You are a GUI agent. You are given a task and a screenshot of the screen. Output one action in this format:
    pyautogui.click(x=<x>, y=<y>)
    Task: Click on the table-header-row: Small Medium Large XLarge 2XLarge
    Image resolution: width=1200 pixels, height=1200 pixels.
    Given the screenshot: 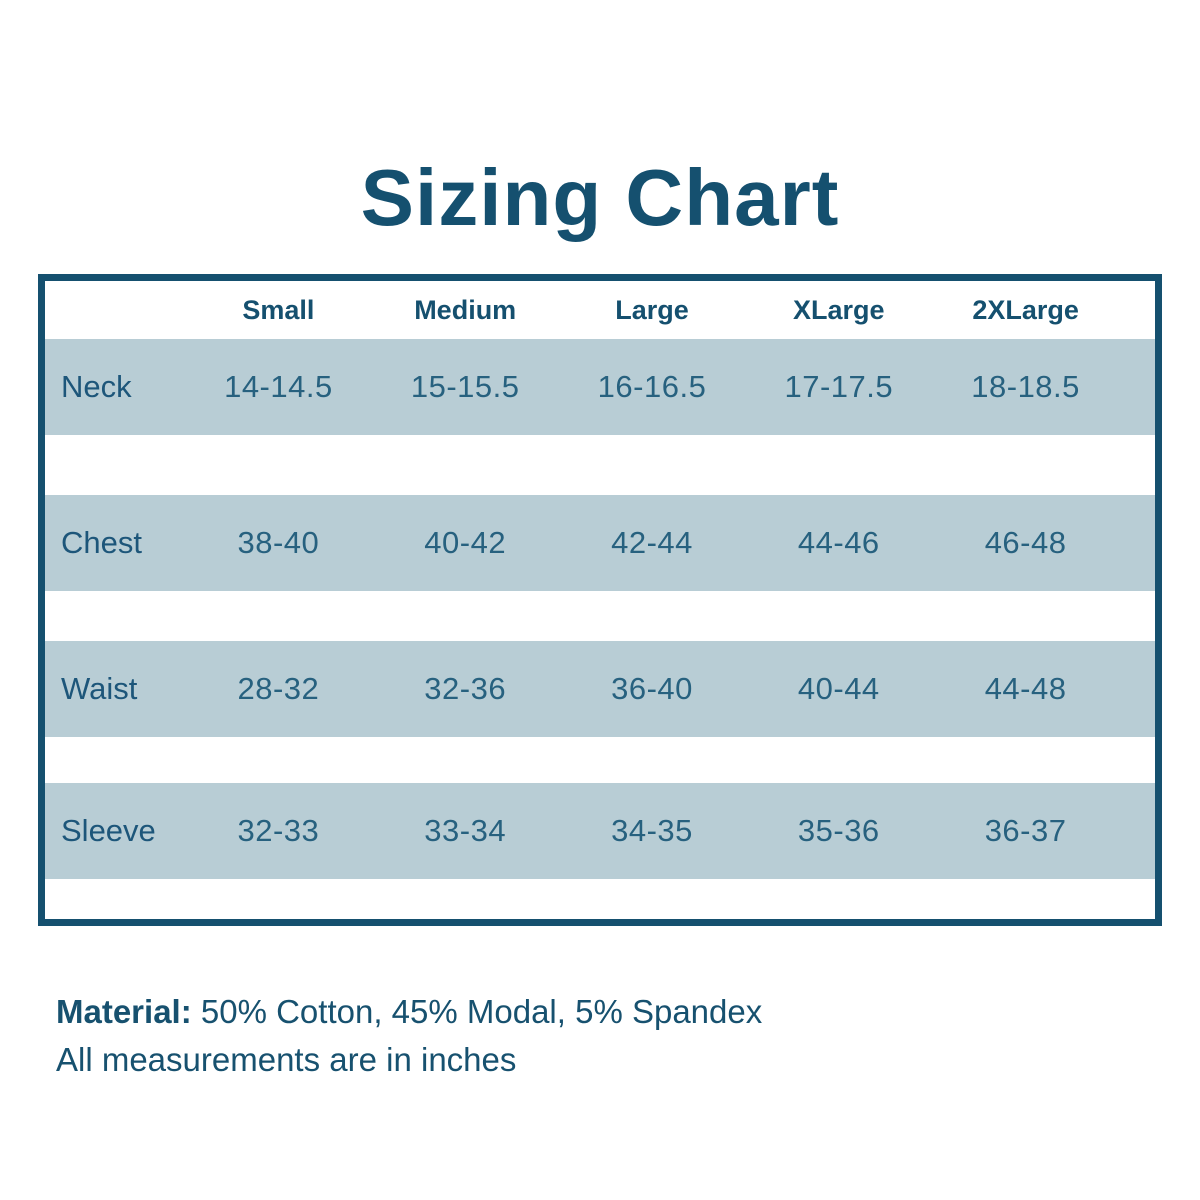 What is the action you would take?
    pyautogui.click(x=600, y=310)
    